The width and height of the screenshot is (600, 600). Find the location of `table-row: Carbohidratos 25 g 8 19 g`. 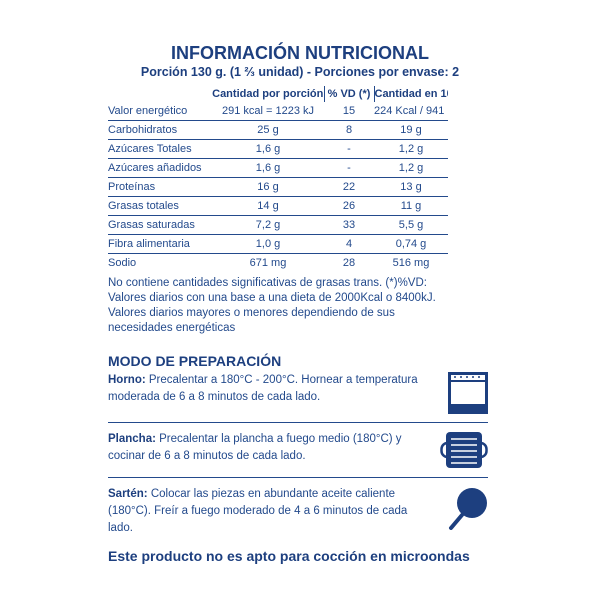

table-row: Carbohidratos 25 g 8 19 g is located at coordinates (278, 130).